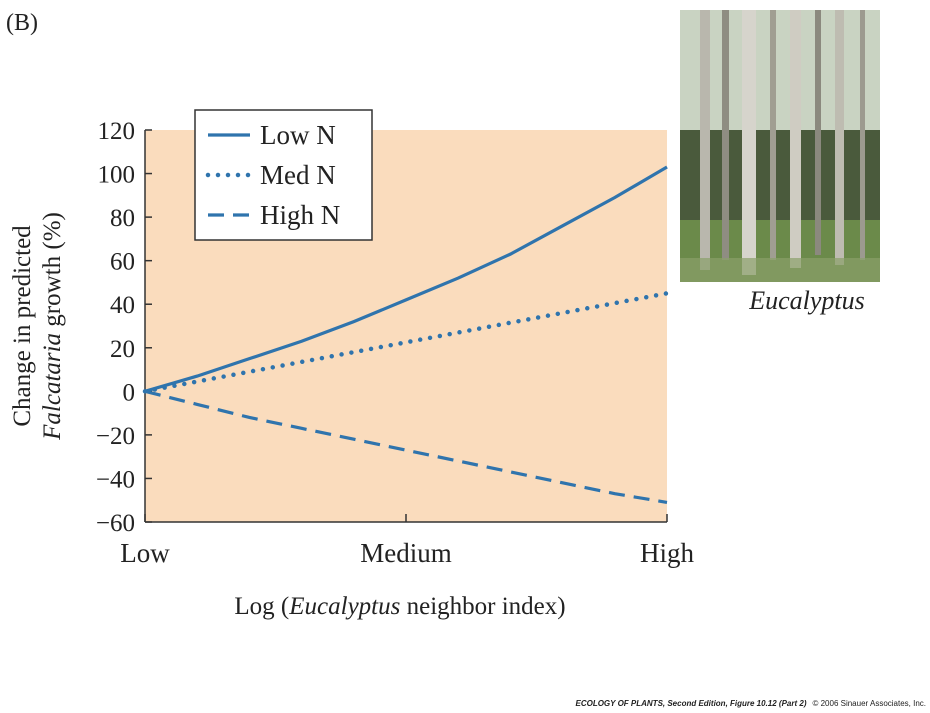 The height and width of the screenshot is (713, 930). Describe the element at coordinates (117, 131) in the screenshot. I see `y-tick-label: 120` at that location.